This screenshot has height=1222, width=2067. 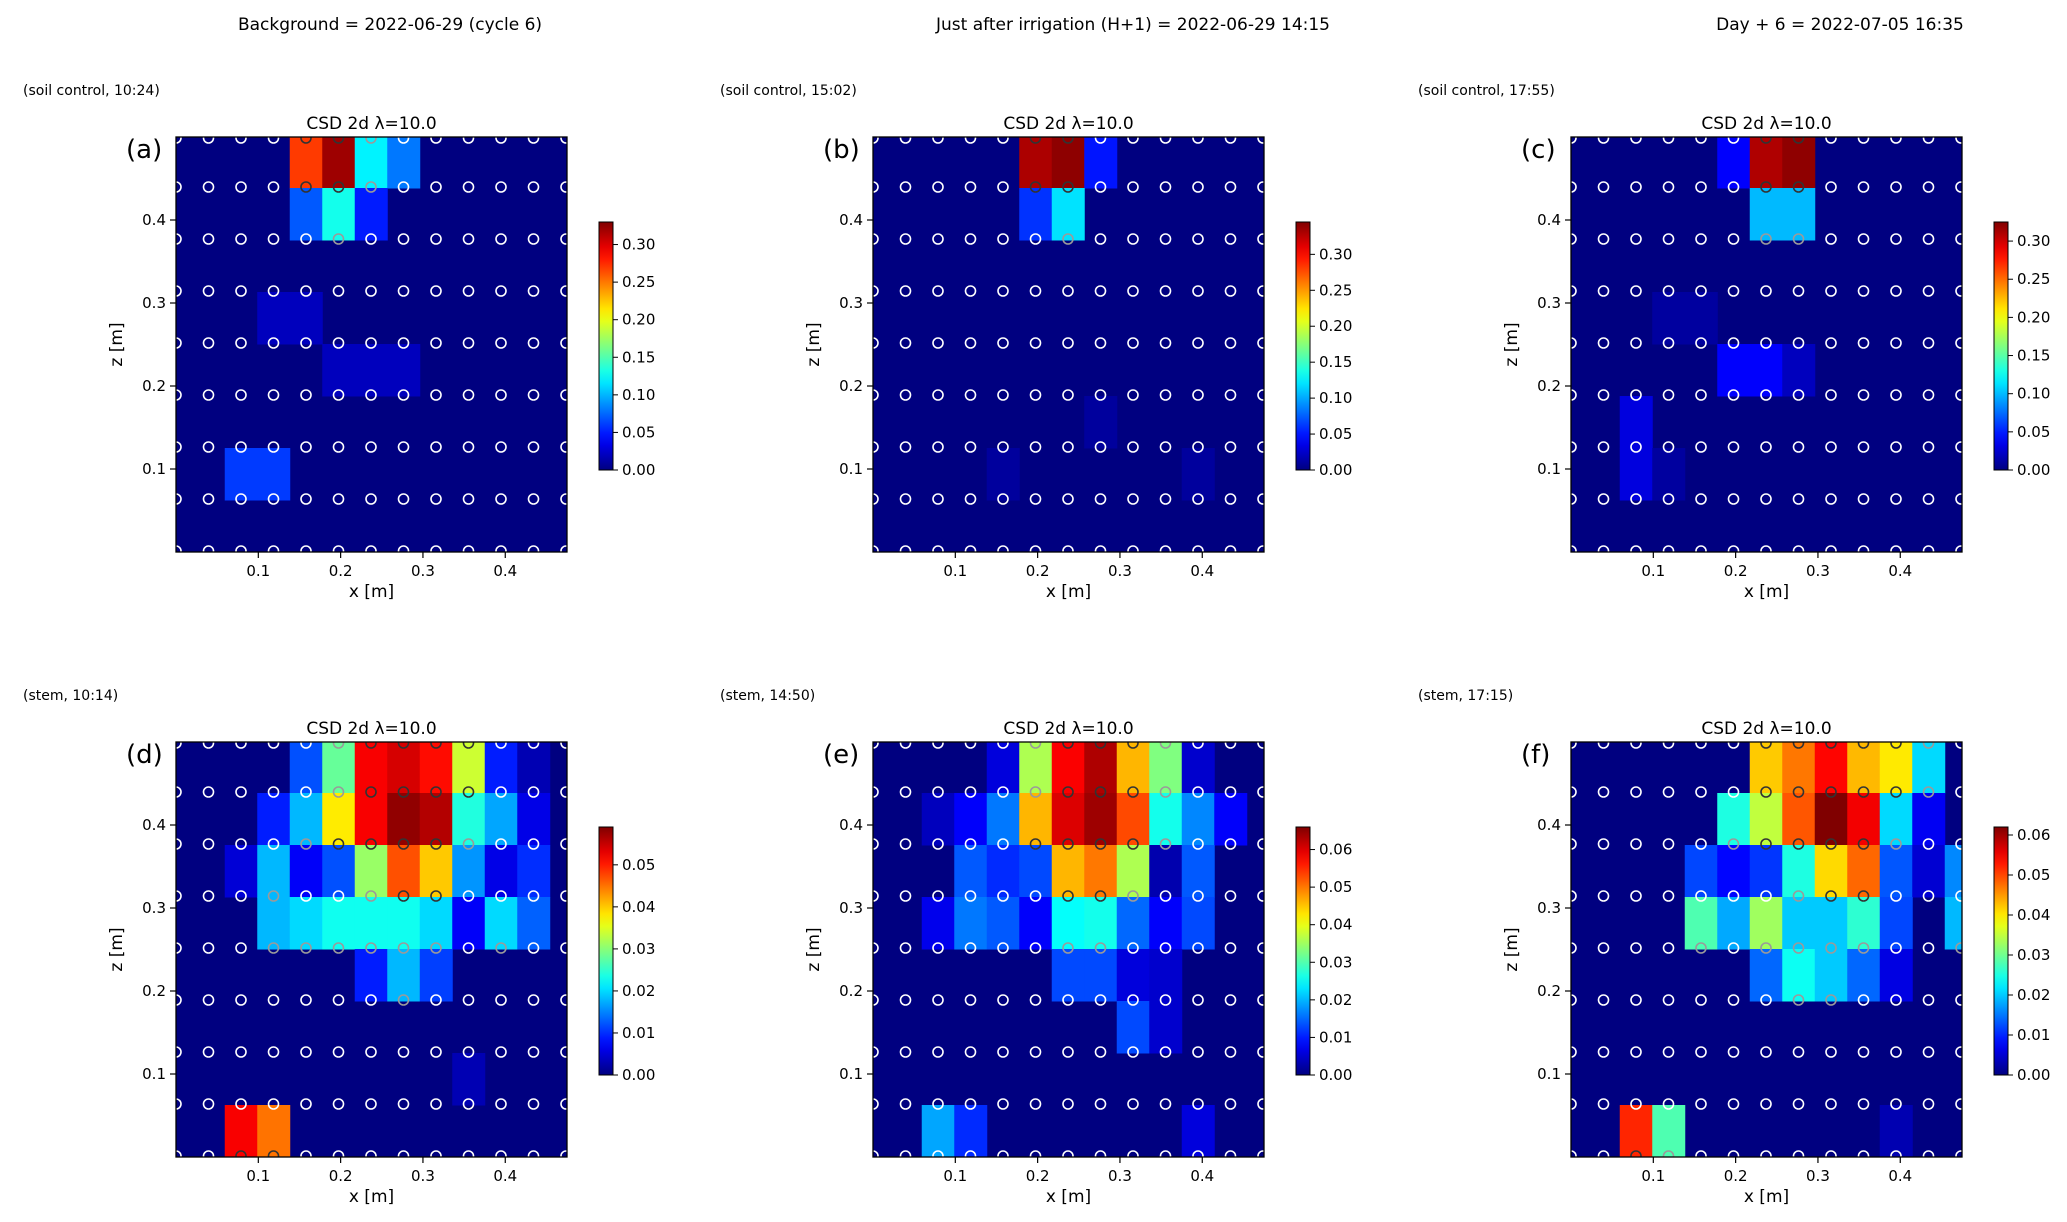 I want to click on panel-header: (stem, 10:14), so click(x=70, y=696).